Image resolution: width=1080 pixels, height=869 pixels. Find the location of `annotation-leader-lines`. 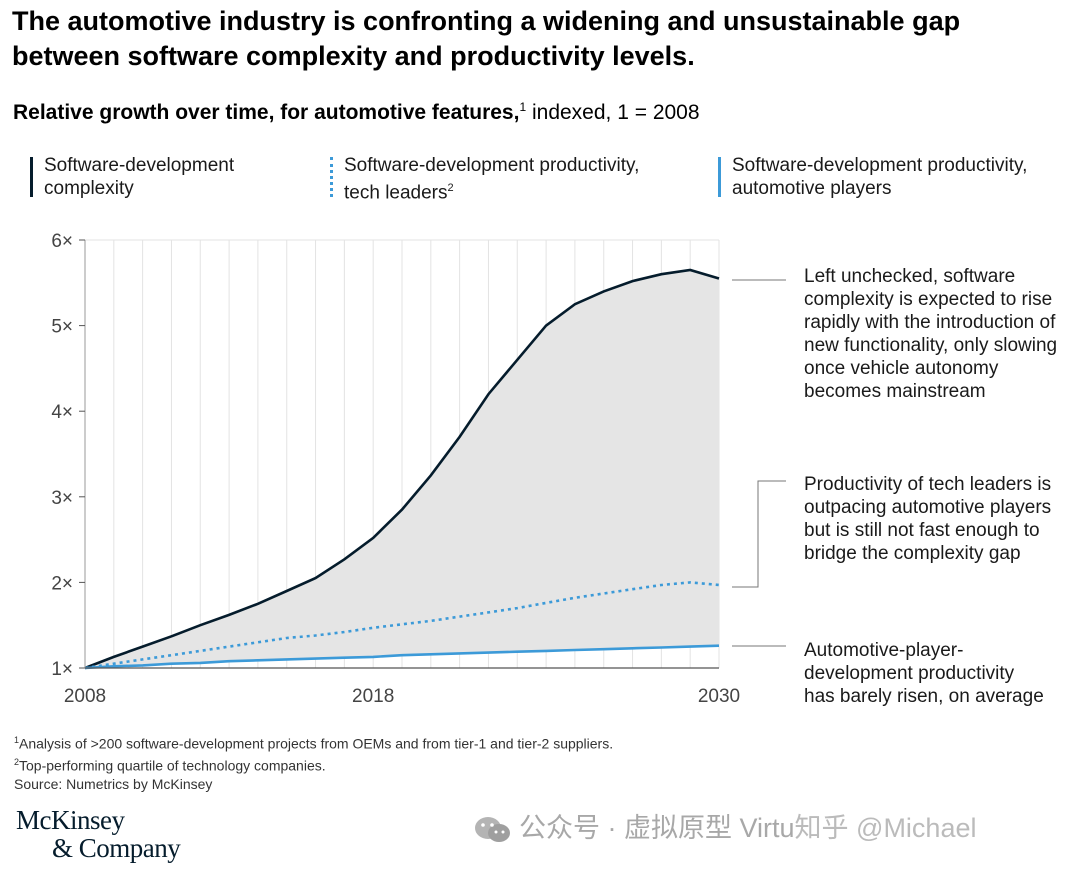

annotation-leader-lines is located at coordinates (759, 463).